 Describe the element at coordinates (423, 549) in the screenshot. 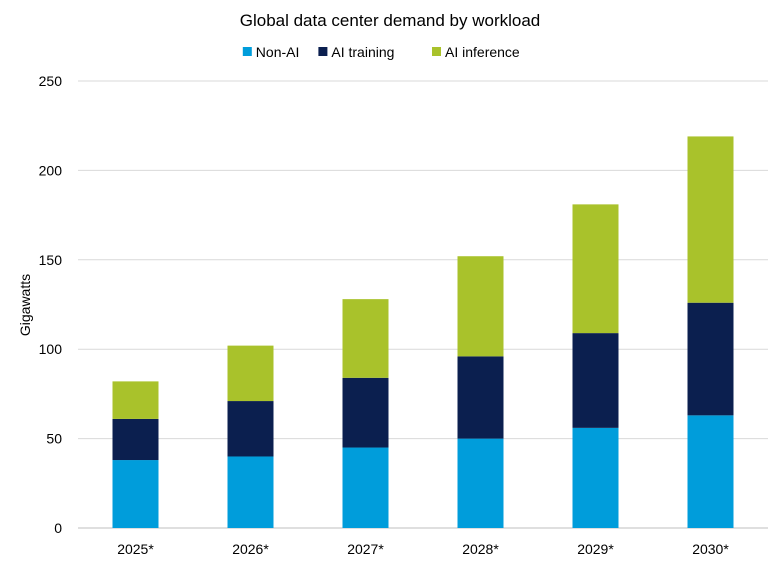

I see `x-axis-ticks: 2025* 2026* 2027* 2028* 2029* 2030*` at that location.